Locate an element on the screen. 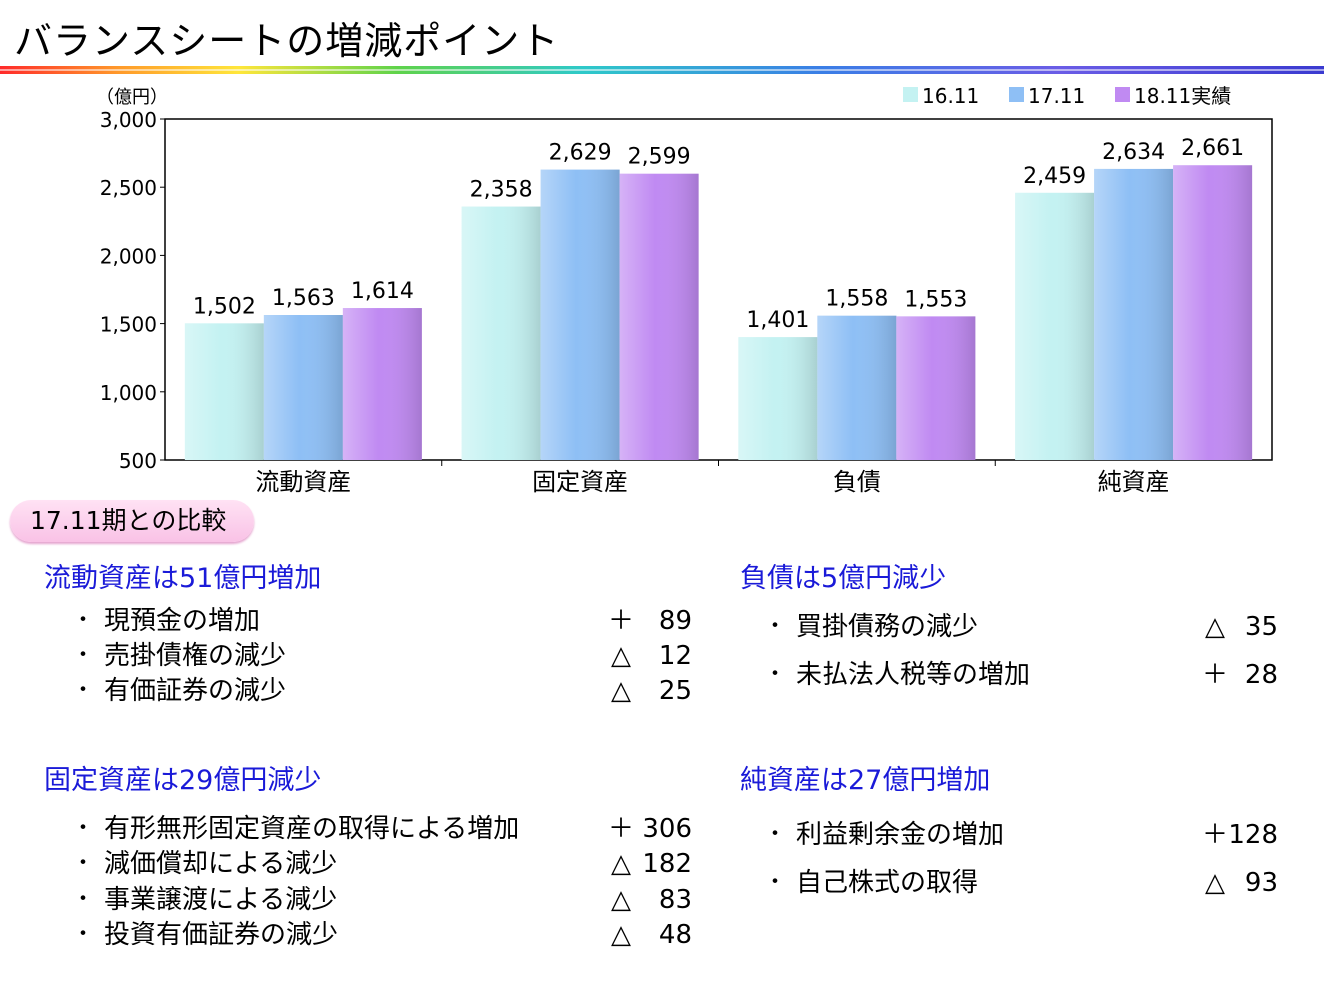 The height and width of the screenshot is (994, 1324). data-label: 2,629 is located at coordinates (580, 153).